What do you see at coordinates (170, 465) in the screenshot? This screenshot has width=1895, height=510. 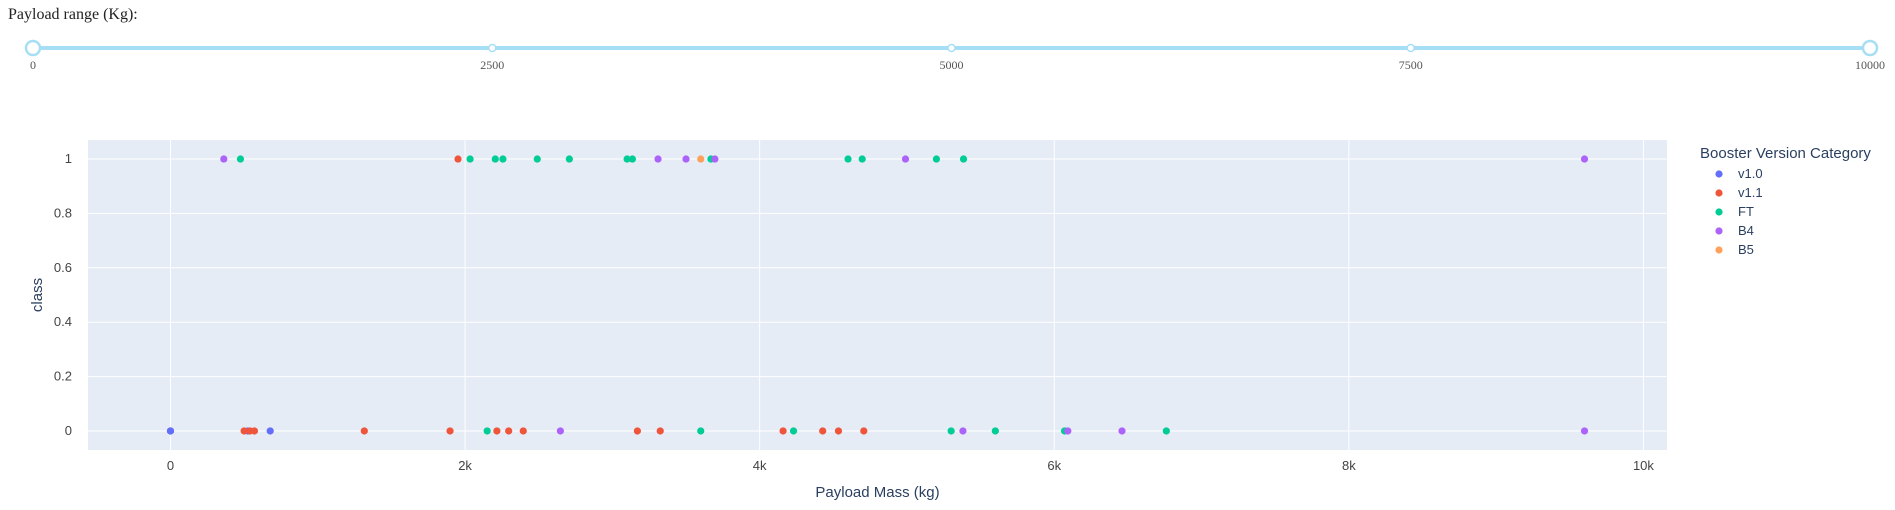 I see `x-tick-label: 0` at bounding box center [170, 465].